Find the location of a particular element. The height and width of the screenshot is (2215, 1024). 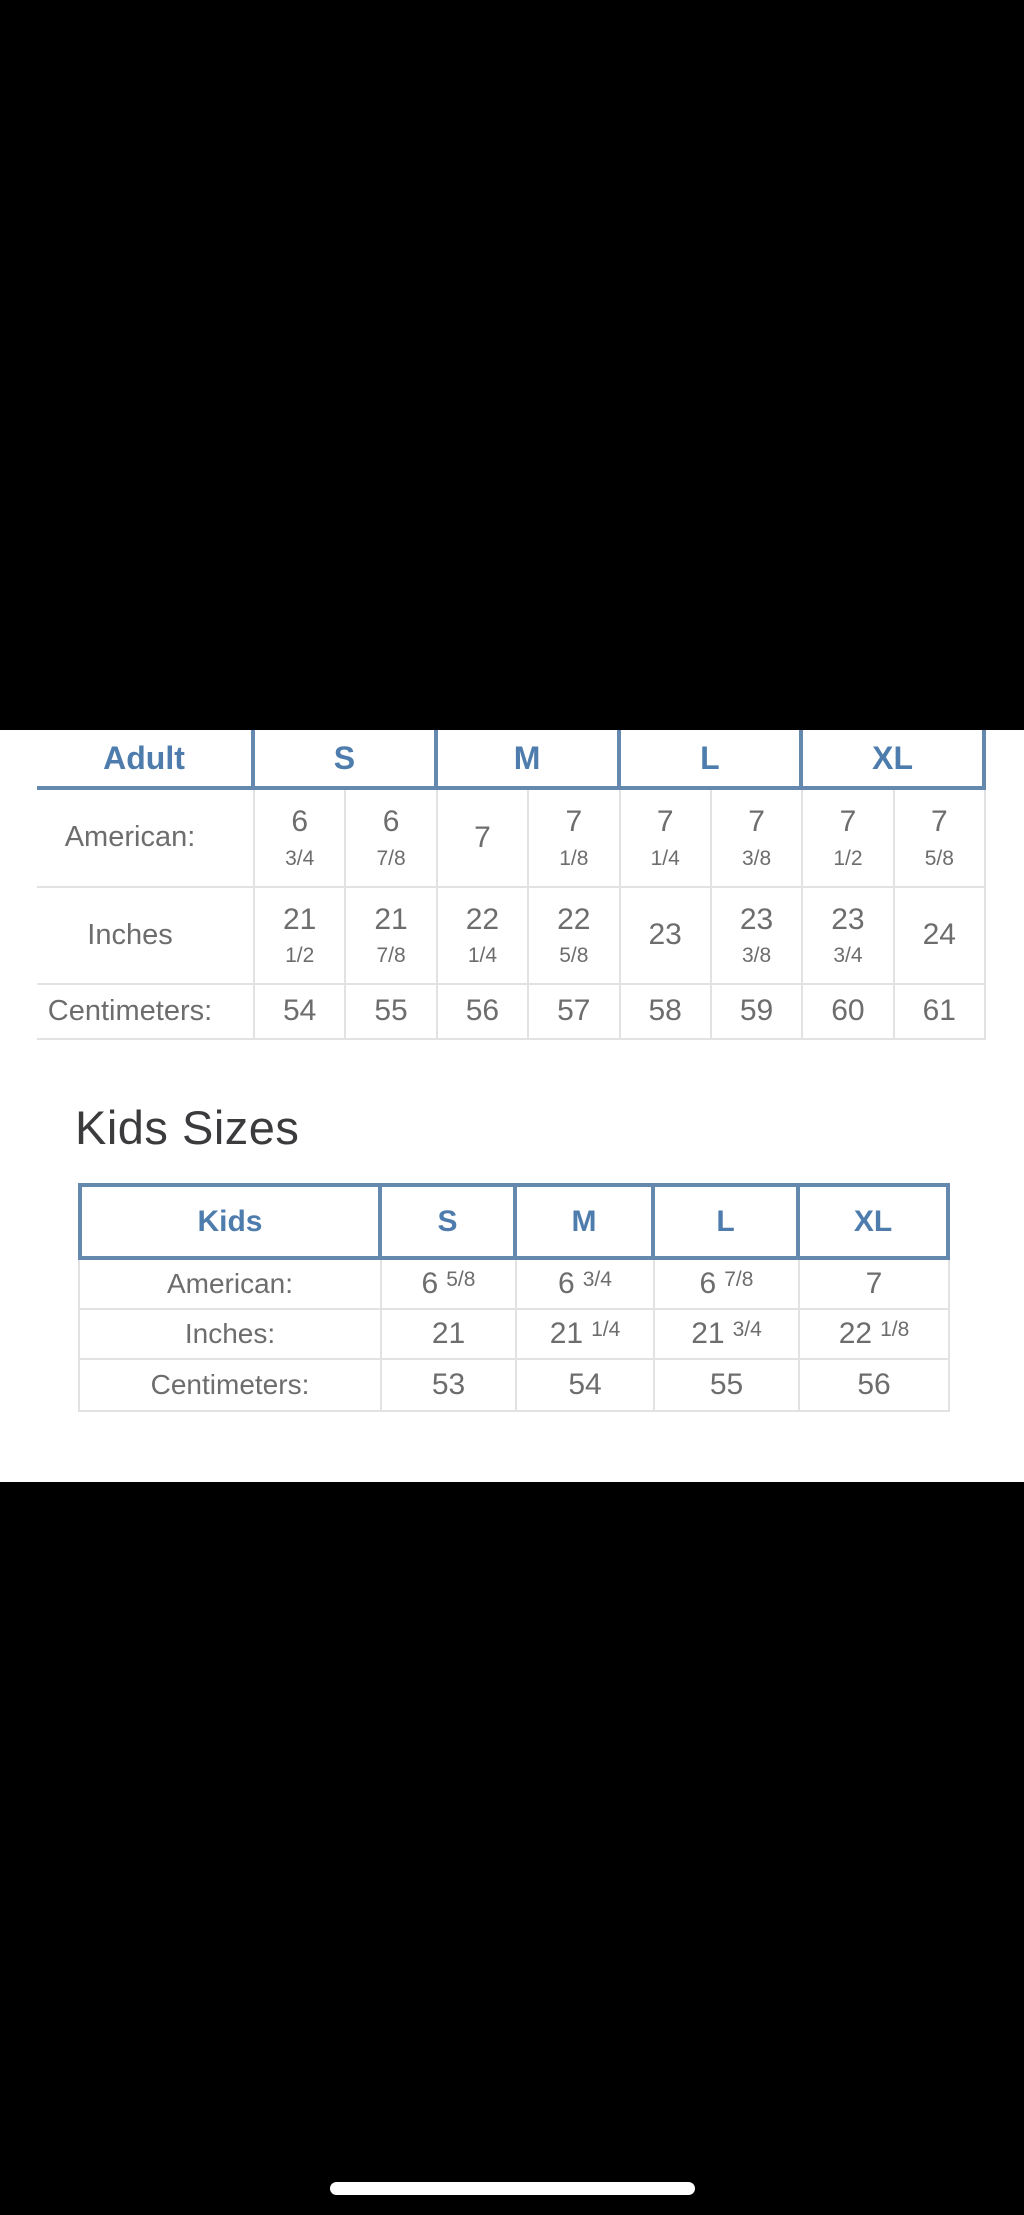

table-cell: 21 is located at coordinates (449, 1335).